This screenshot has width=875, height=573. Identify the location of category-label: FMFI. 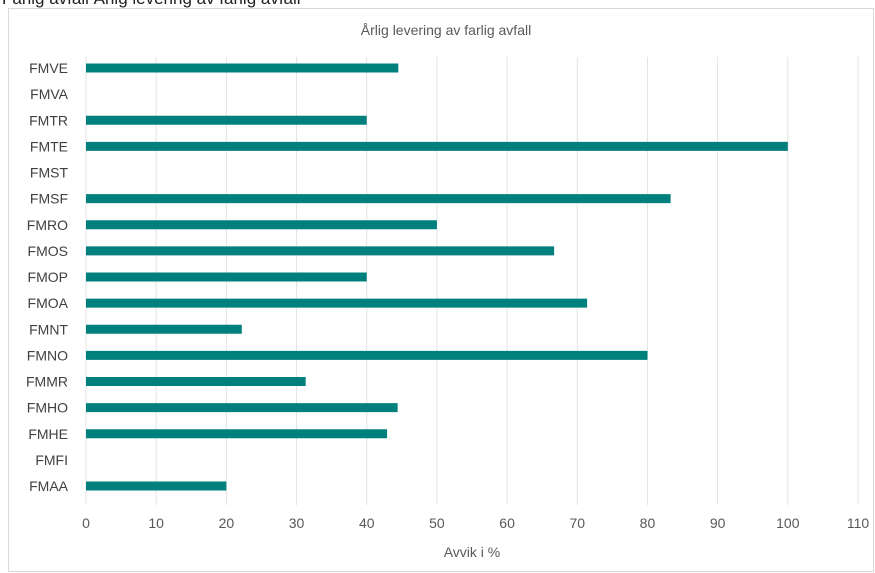
(51, 460).